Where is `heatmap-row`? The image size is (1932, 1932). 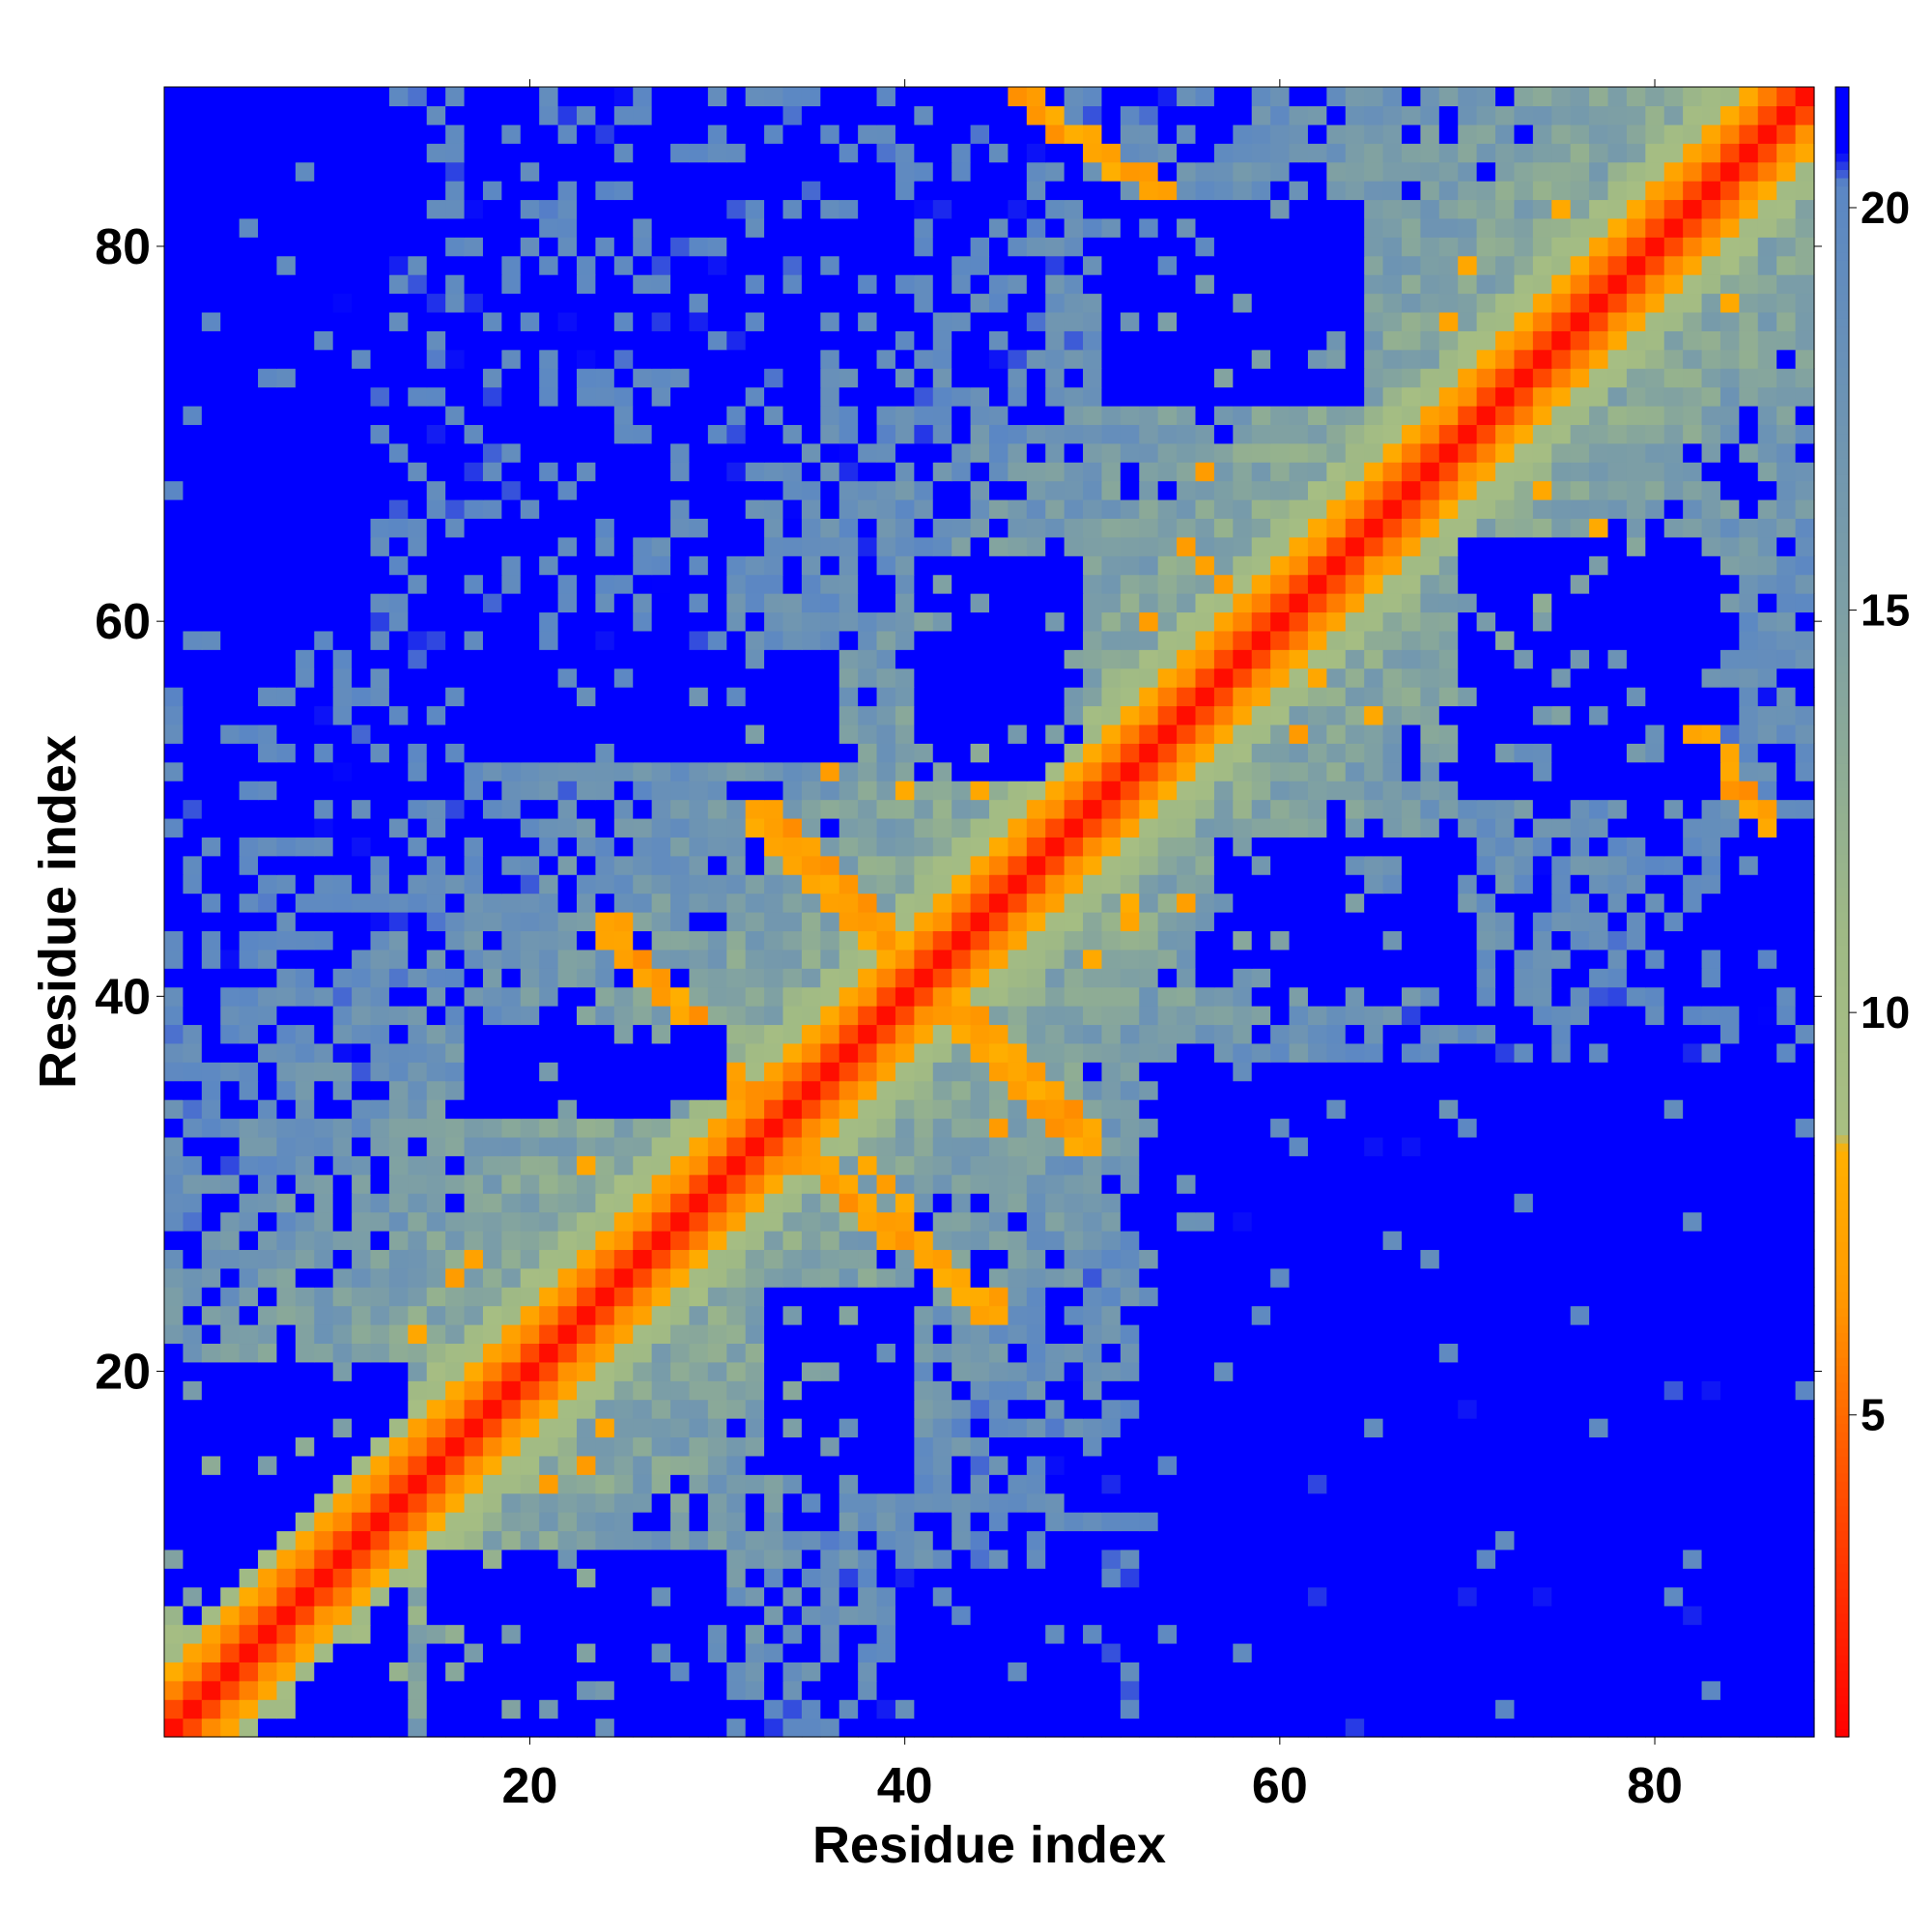
heatmap-row is located at coordinates (989, 1297).